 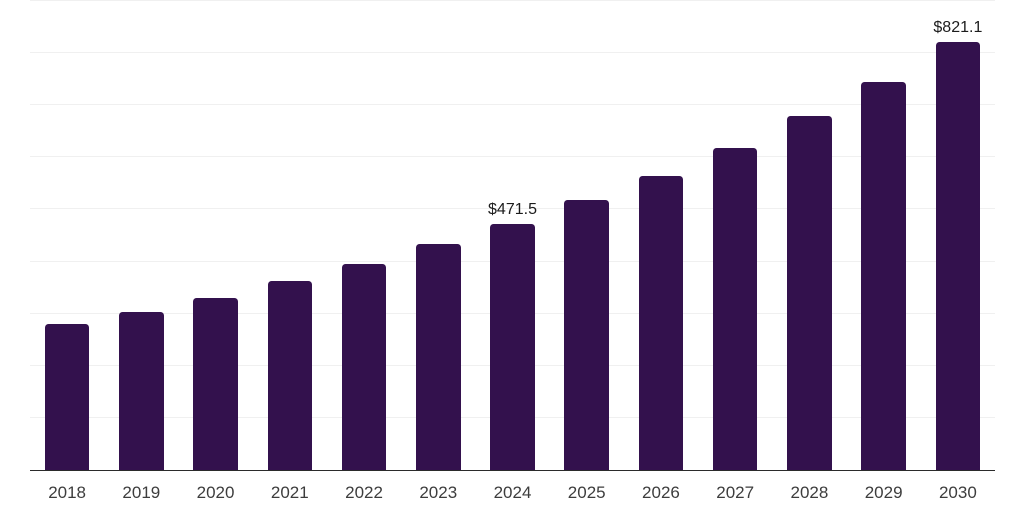 What do you see at coordinates (438, 492) in the screenshot?
I see `x-tick-label-2023: 2023` at bounding box center [438, 492].